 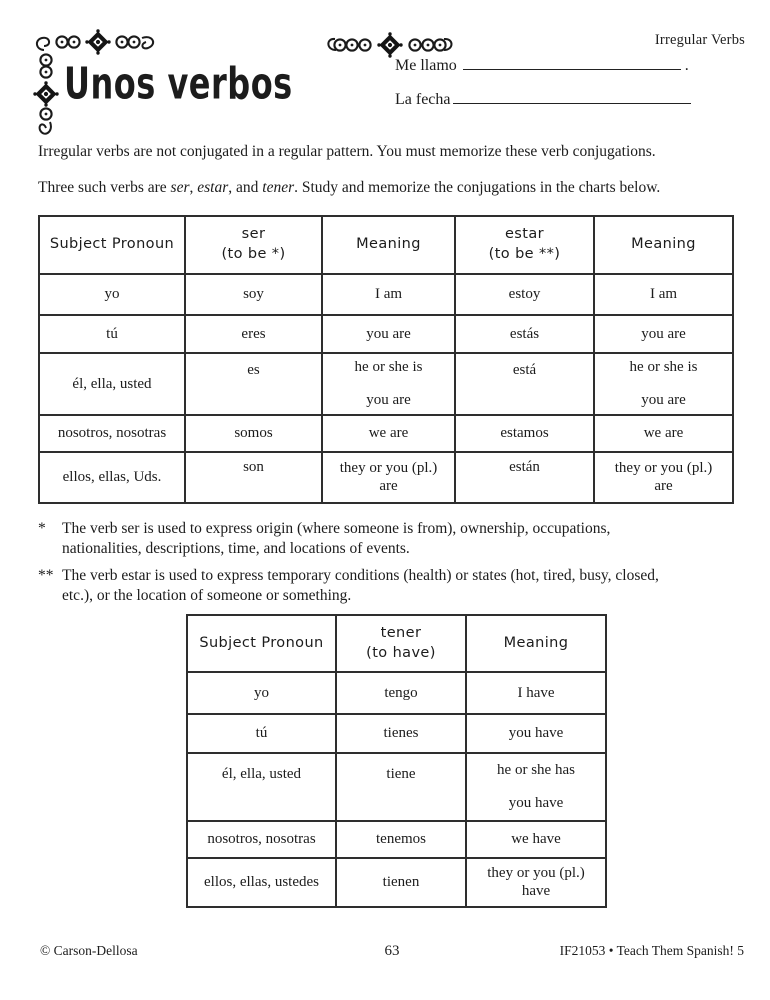 I want to click on footnote-marker: **, so click(x=46, y=575).